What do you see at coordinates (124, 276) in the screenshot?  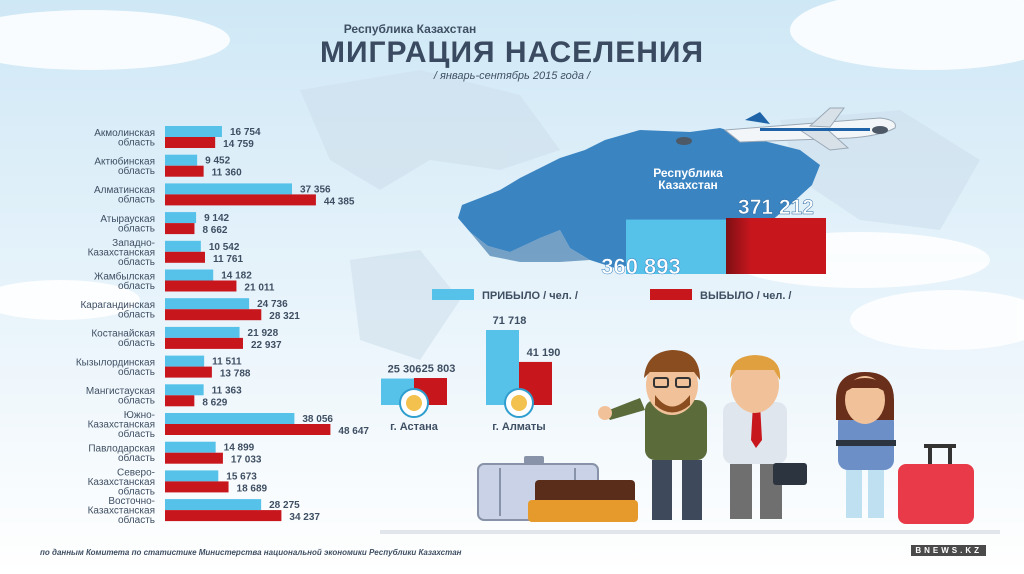 I see `category-label: Жамбылская` at bounding box center [124, 276].